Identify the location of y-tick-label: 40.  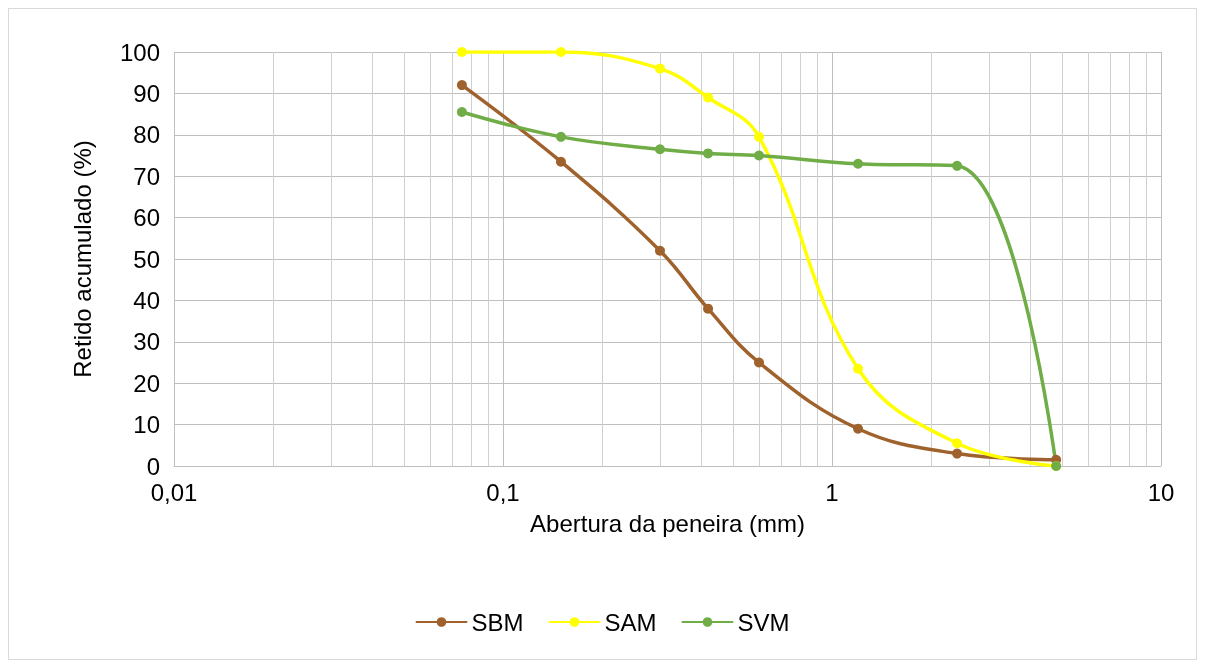
(146, 300).